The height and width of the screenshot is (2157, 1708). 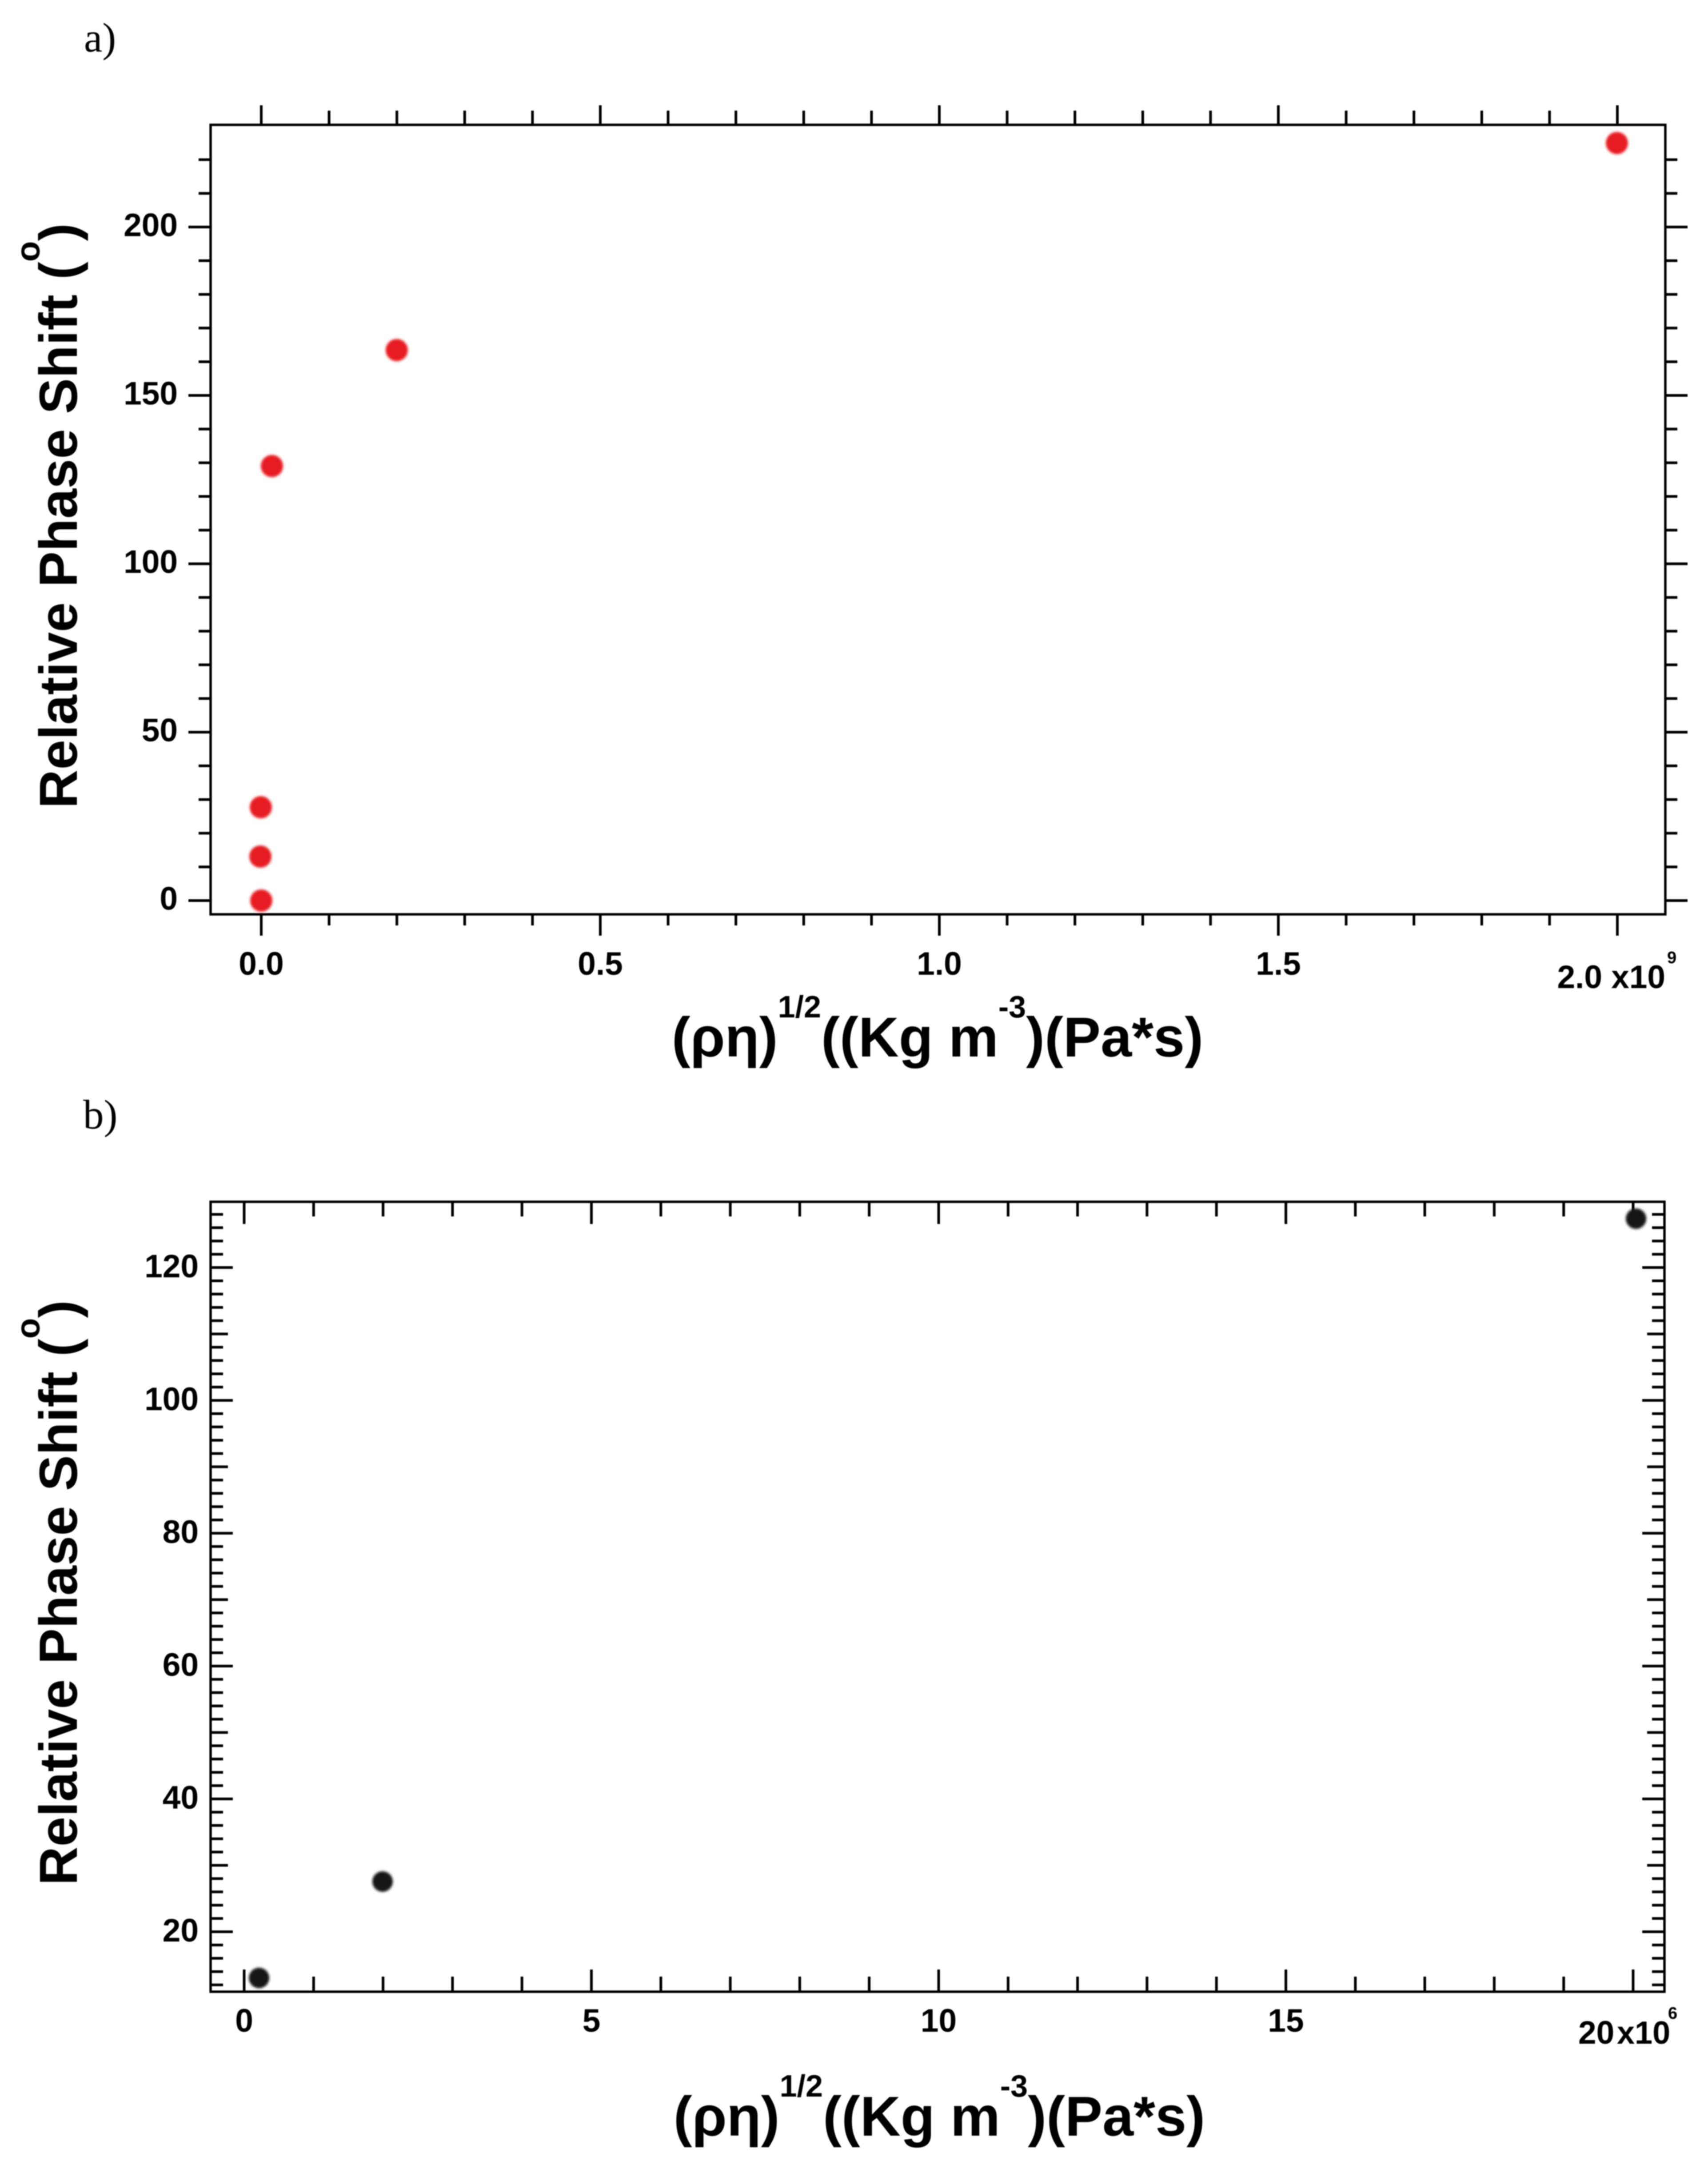 What do you see at coordinates (1671, 958) in the screenshot?
I see `svg-text: 9` at bounding box center [1671, 958].